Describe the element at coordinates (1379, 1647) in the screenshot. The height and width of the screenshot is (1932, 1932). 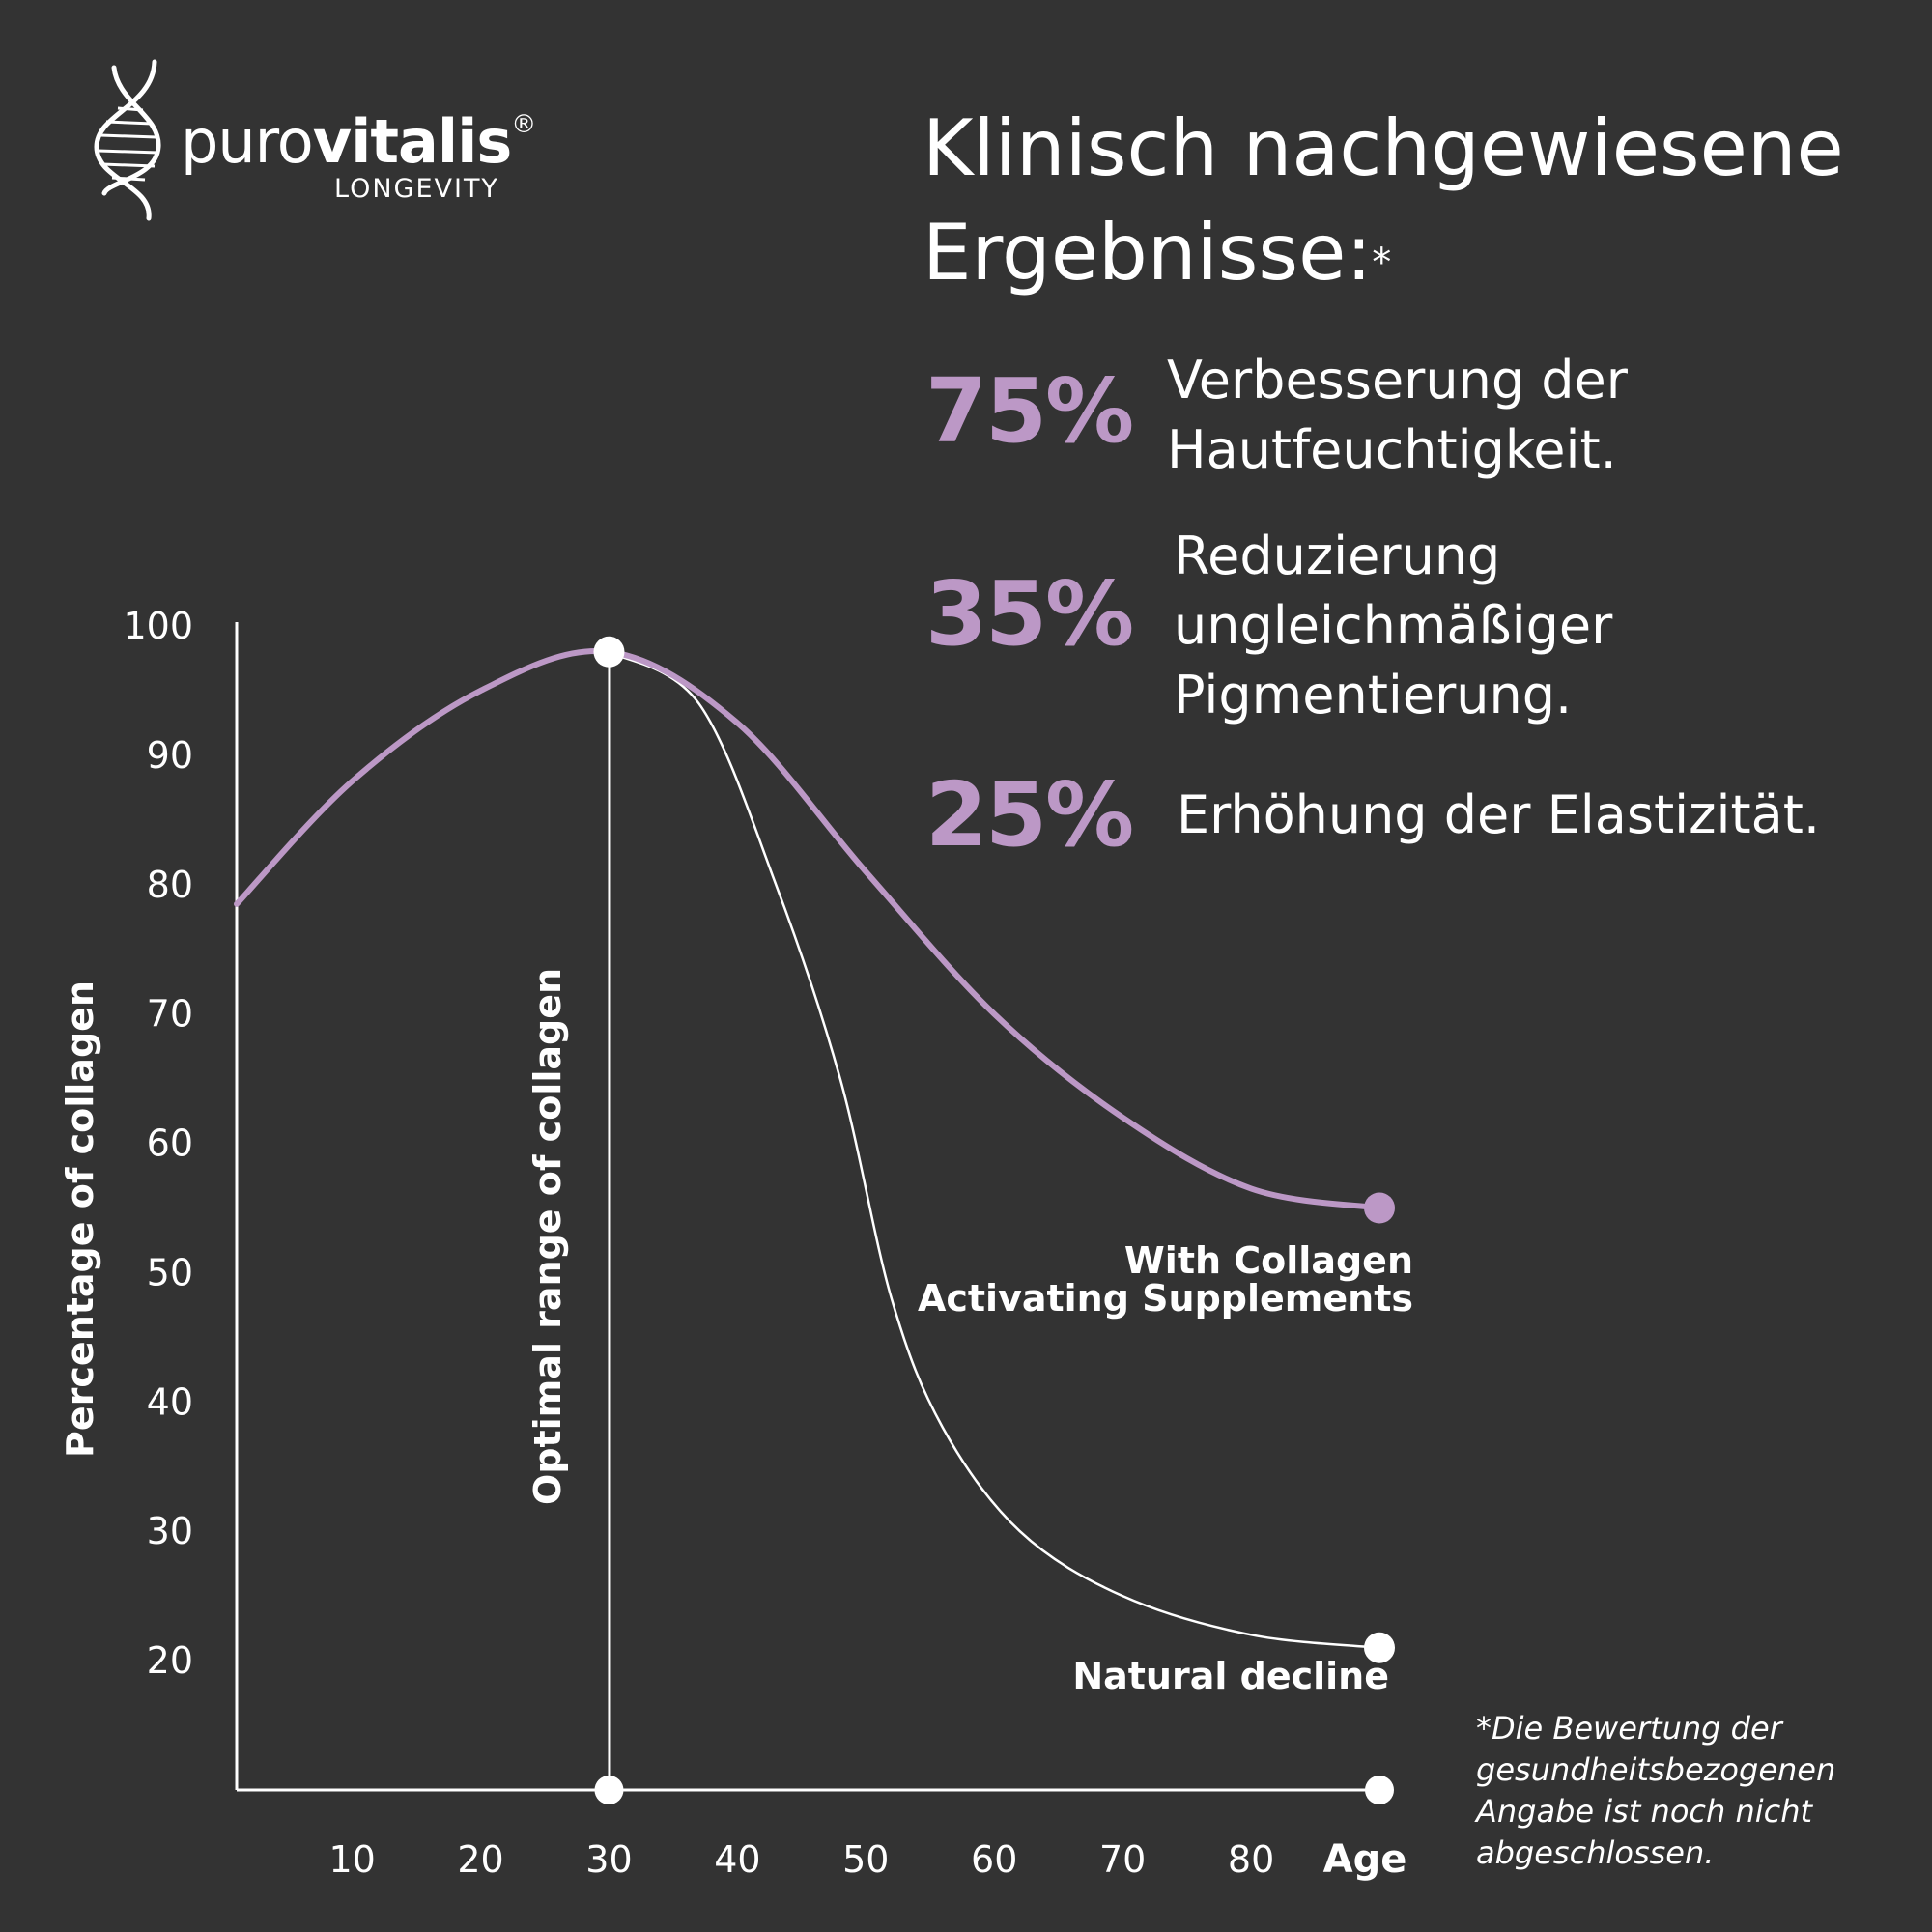
I see `natural-end-marker` at that location.